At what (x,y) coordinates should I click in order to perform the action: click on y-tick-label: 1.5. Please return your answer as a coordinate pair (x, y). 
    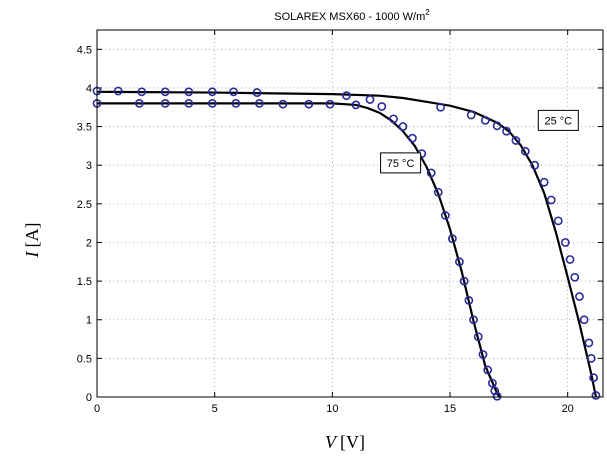
    Looking at the image, I should click on (84, 282).